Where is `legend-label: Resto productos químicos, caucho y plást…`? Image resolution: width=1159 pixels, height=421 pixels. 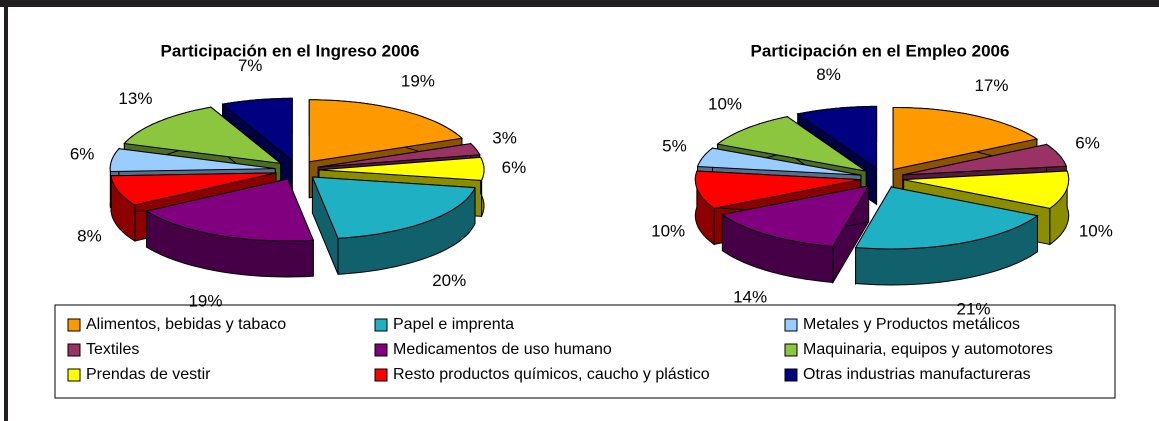 legend-label: Resto productos químicos, caucho y plást… is located at coordinates (551, 374).